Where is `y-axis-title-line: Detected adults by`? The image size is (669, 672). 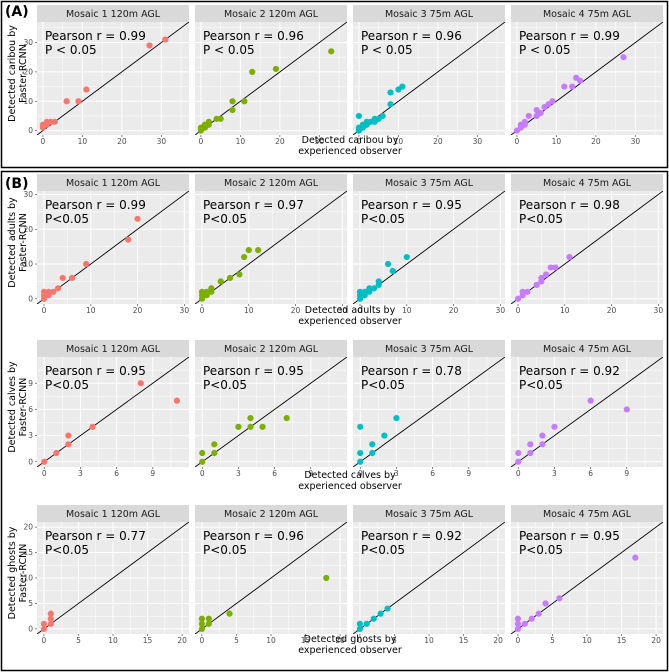
y-axis-title-line: Detected adults by is located at coordinates (12, 242).